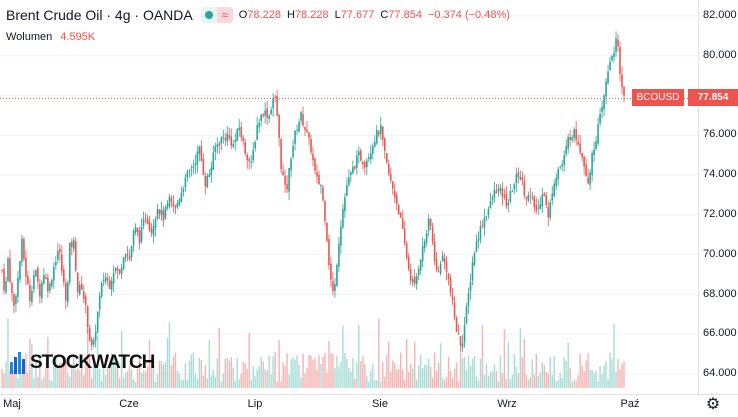 This screenshot has width=738, height=417. Describe the element at coordinates (720, 333) in the screenshot. I see `price-tick-label: 66.000` at that location.